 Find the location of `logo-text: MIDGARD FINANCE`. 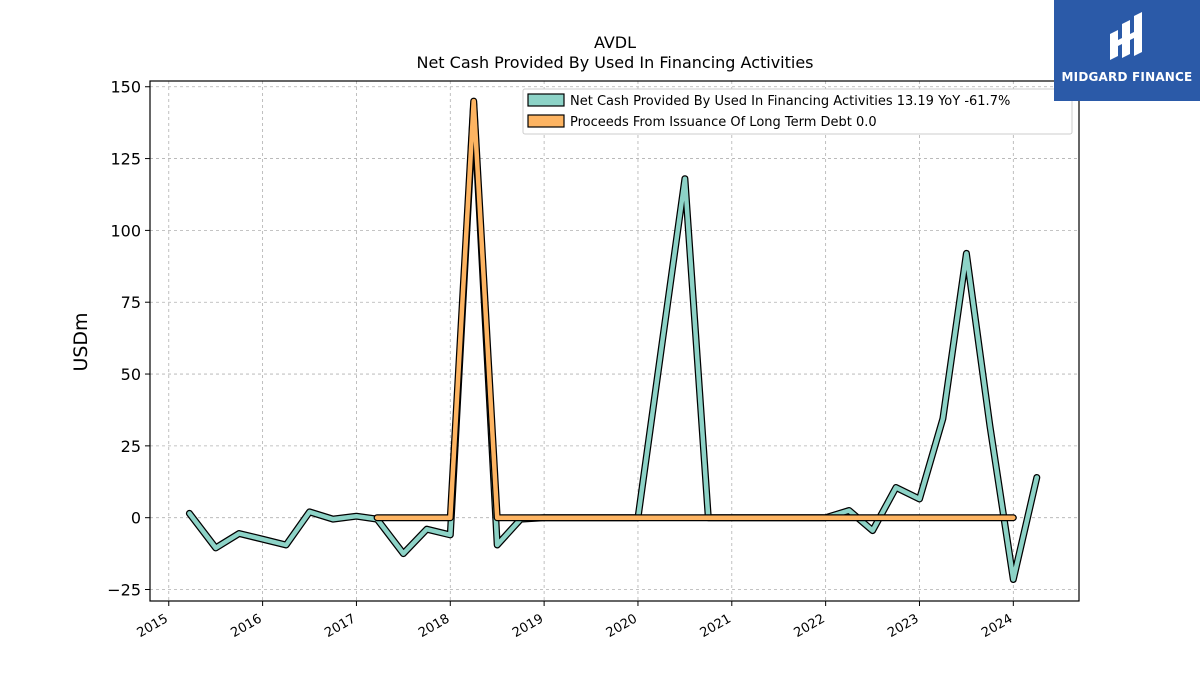

logo-text: MIDGARD FINANCE is located at coordinates (1127, 77).